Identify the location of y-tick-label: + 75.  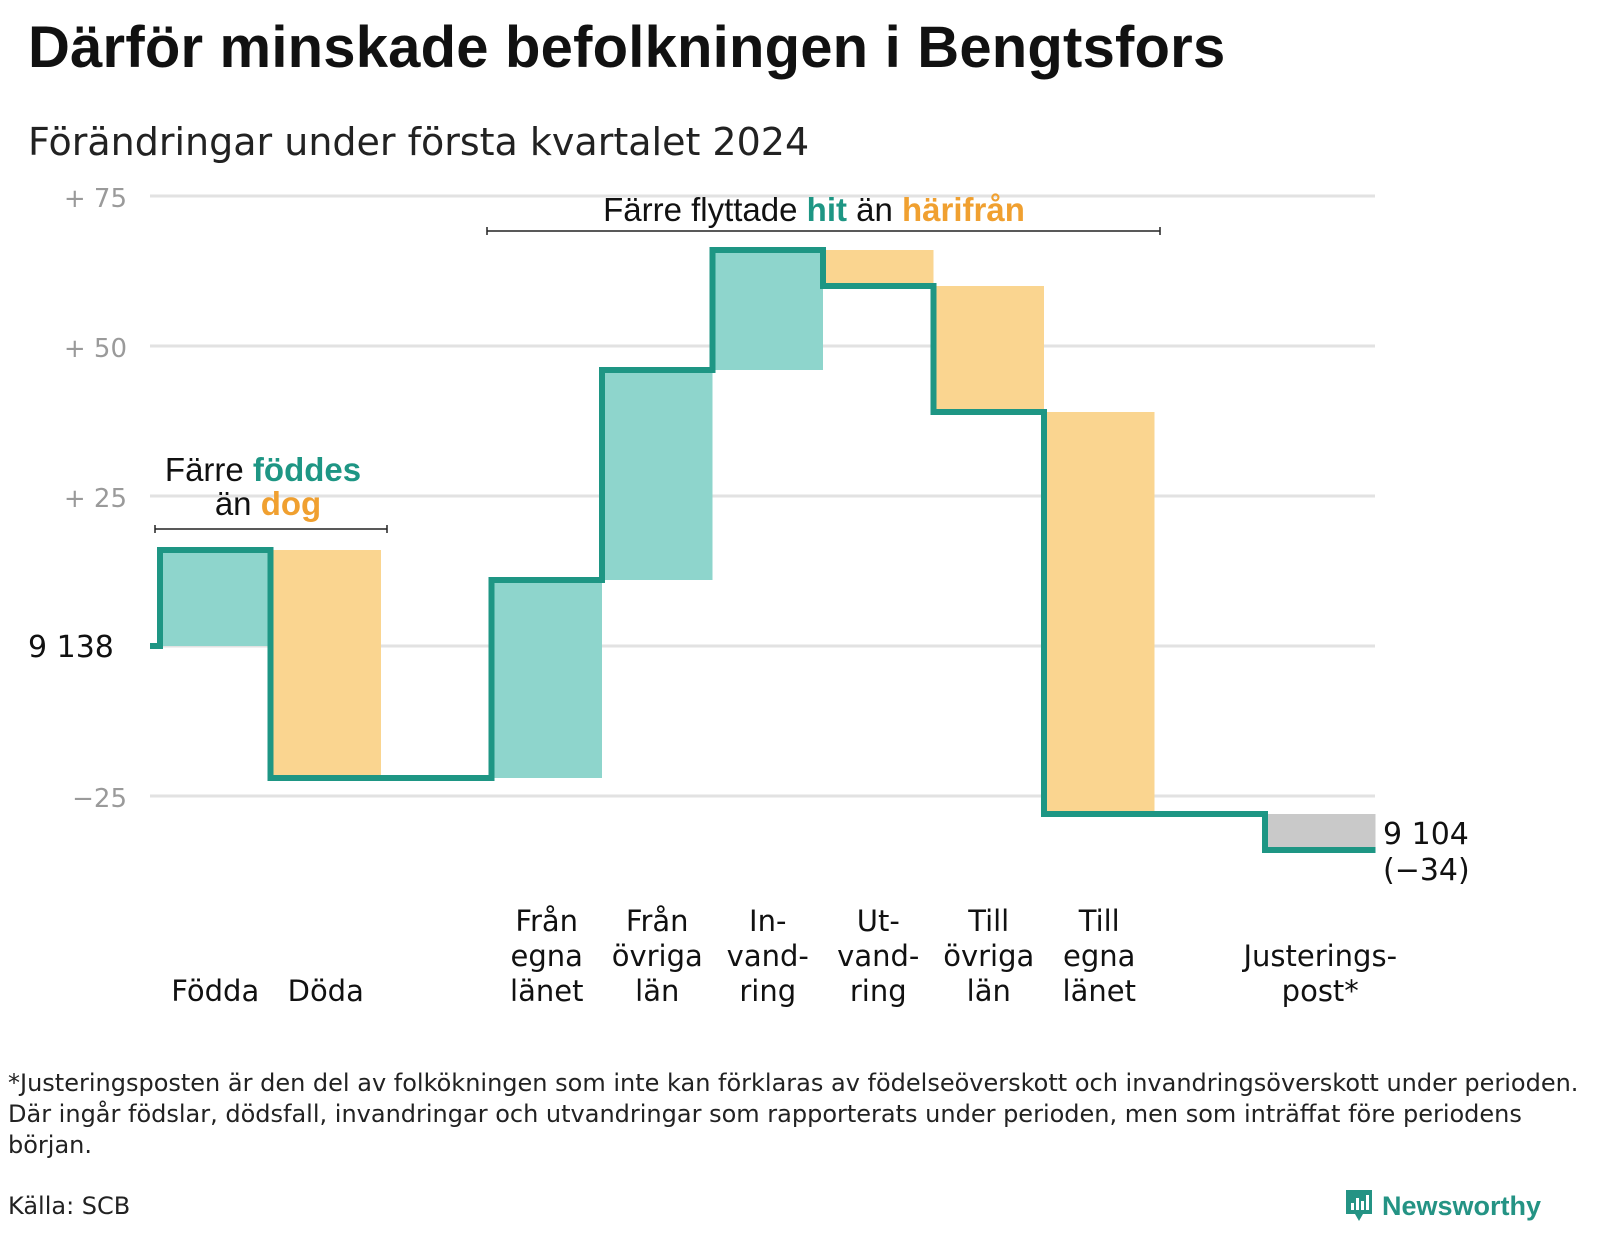
(95, 199).